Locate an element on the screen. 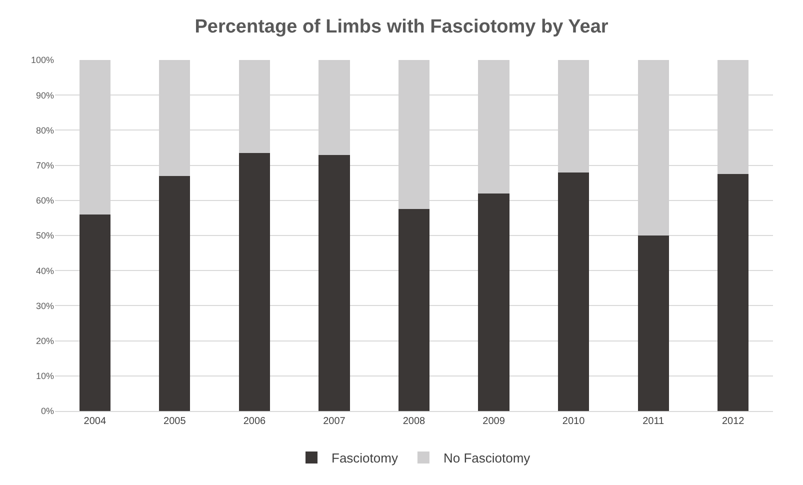 This screenshot has width=803, height=485. y-tick-label: 80% is located at coordinates (45, 130).